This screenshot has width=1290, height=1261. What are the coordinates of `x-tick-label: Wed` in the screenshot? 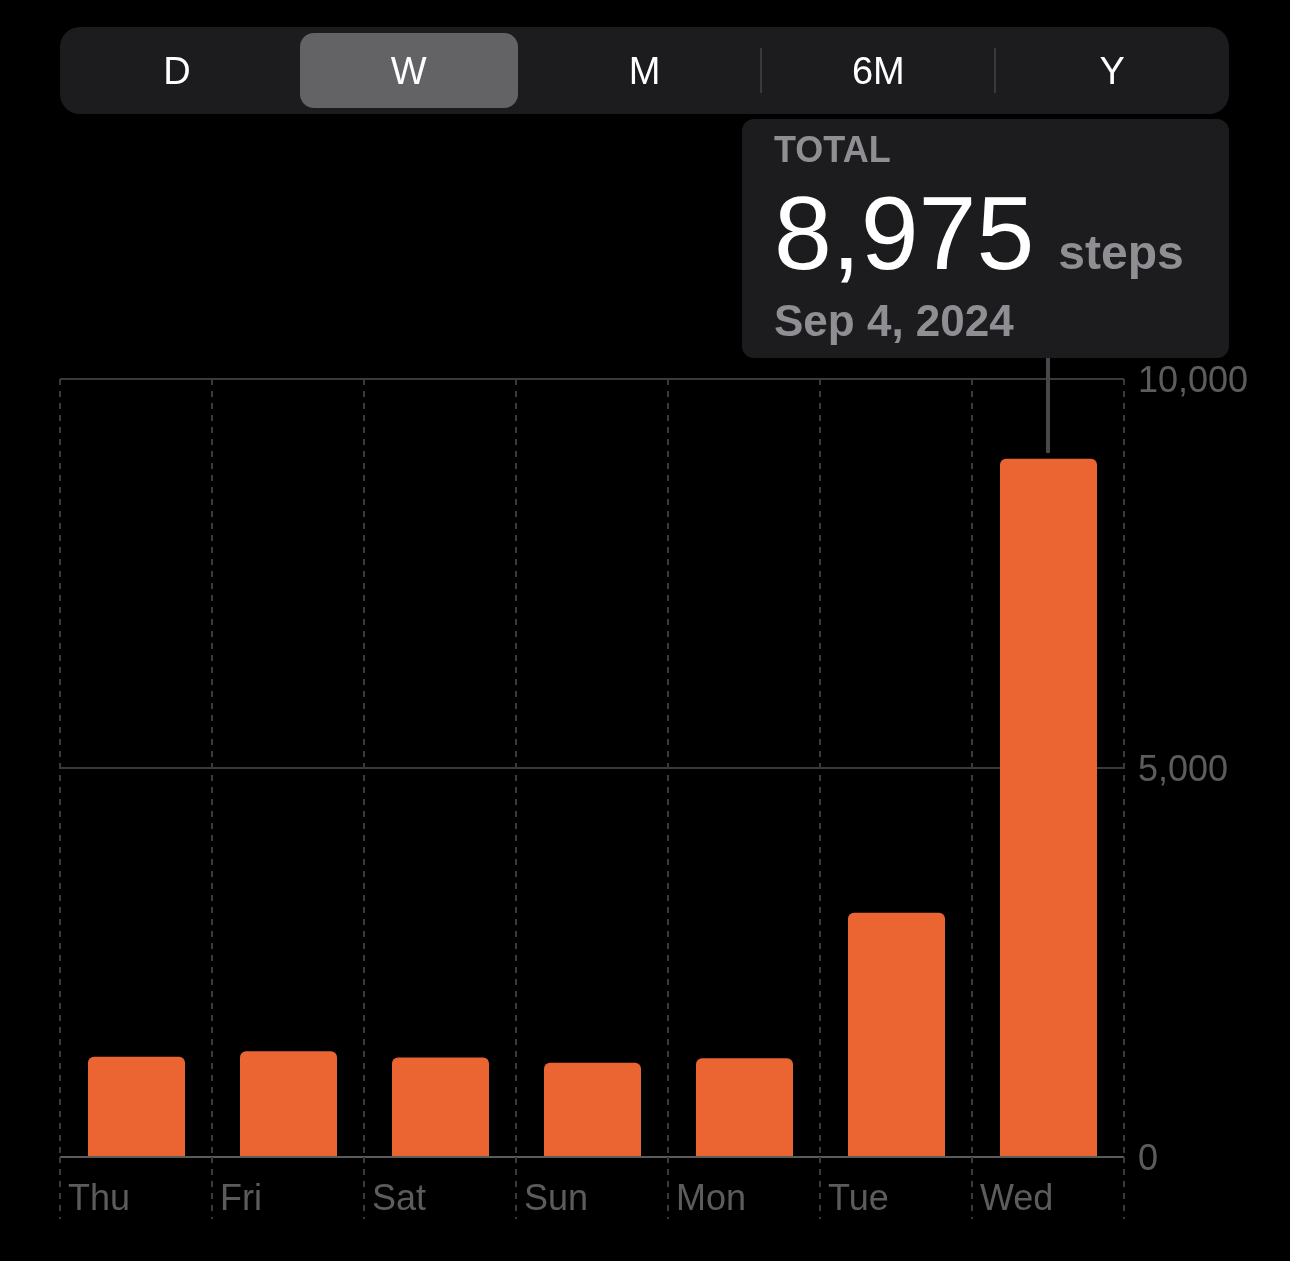 It's located at (1017, 1197).